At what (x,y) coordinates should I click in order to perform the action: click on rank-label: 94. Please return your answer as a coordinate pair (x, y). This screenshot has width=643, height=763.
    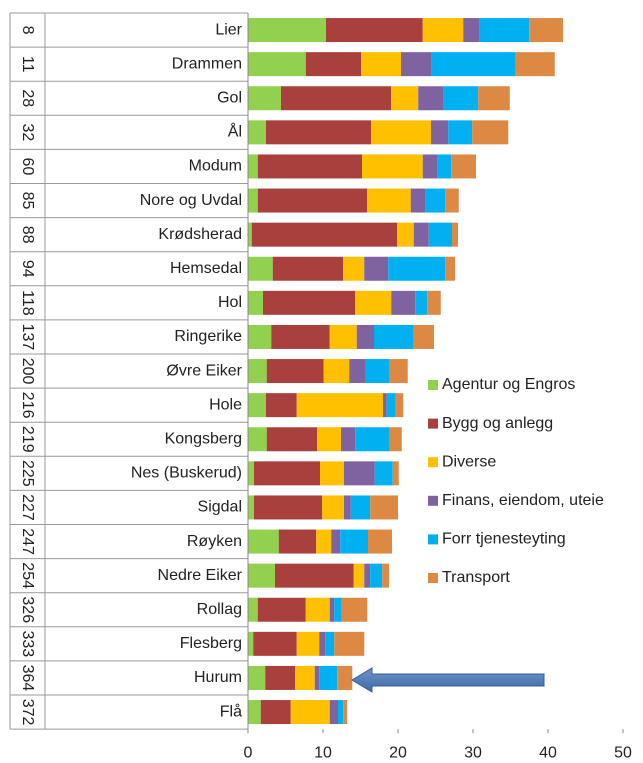
    Looking at the image, I should click on (27, 269).